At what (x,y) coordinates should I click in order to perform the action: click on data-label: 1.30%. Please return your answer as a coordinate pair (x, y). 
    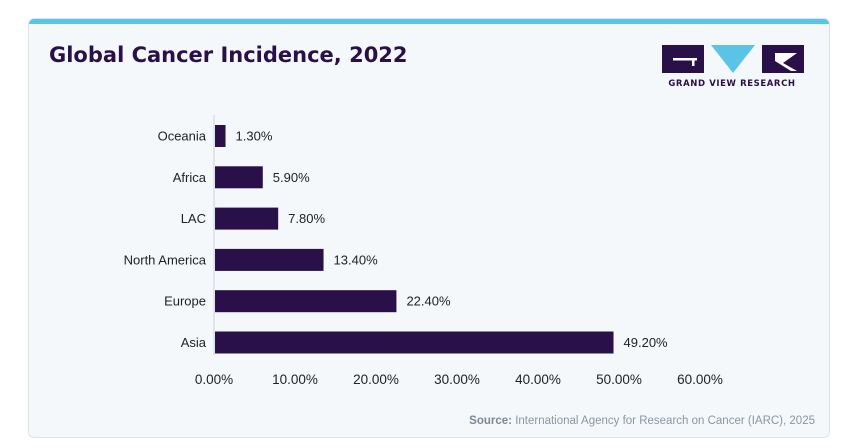
    Looking at the image, I should click on (254, 136).